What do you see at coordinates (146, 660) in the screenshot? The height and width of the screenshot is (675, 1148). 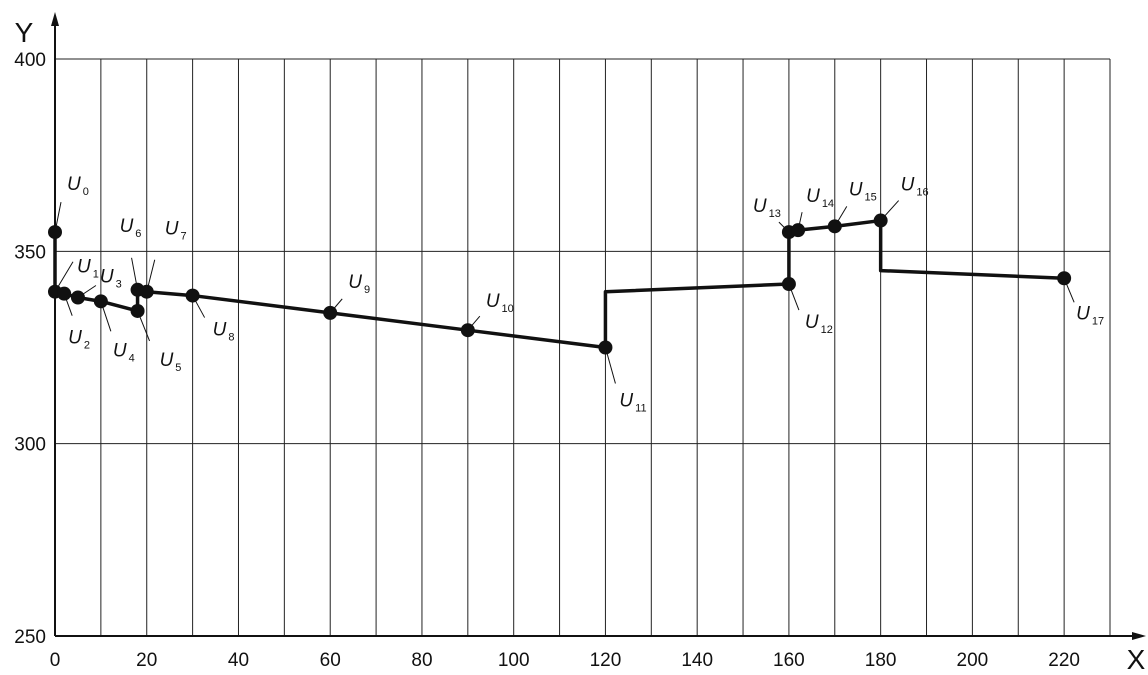 I see `x-tick-label: 20` at bounding box center [146, 660].